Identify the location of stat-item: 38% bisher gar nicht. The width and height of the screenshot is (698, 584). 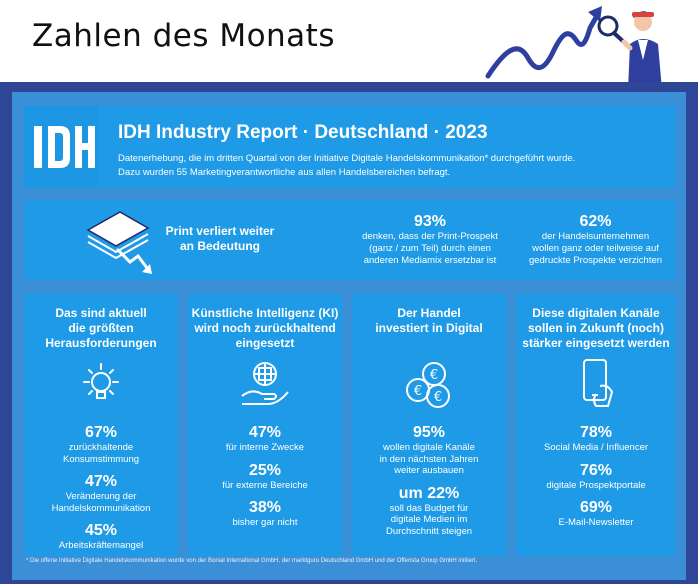
(265, 513).